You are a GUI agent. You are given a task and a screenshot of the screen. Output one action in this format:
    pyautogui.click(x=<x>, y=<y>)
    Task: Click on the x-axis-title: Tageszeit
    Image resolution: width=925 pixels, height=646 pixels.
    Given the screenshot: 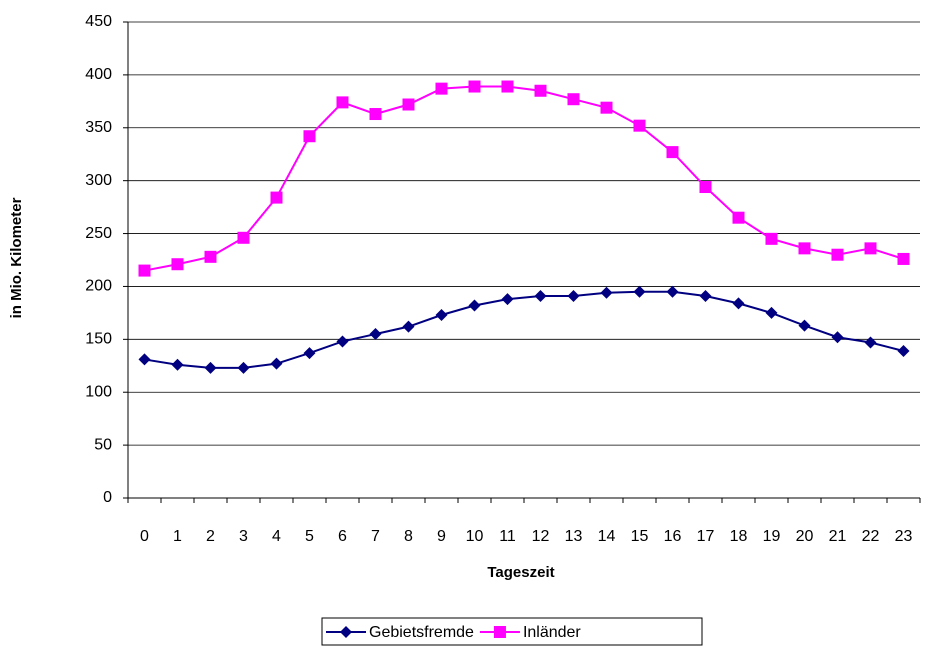 What is the action you would take?
    pyautogui.click(x=520, y=572)
    